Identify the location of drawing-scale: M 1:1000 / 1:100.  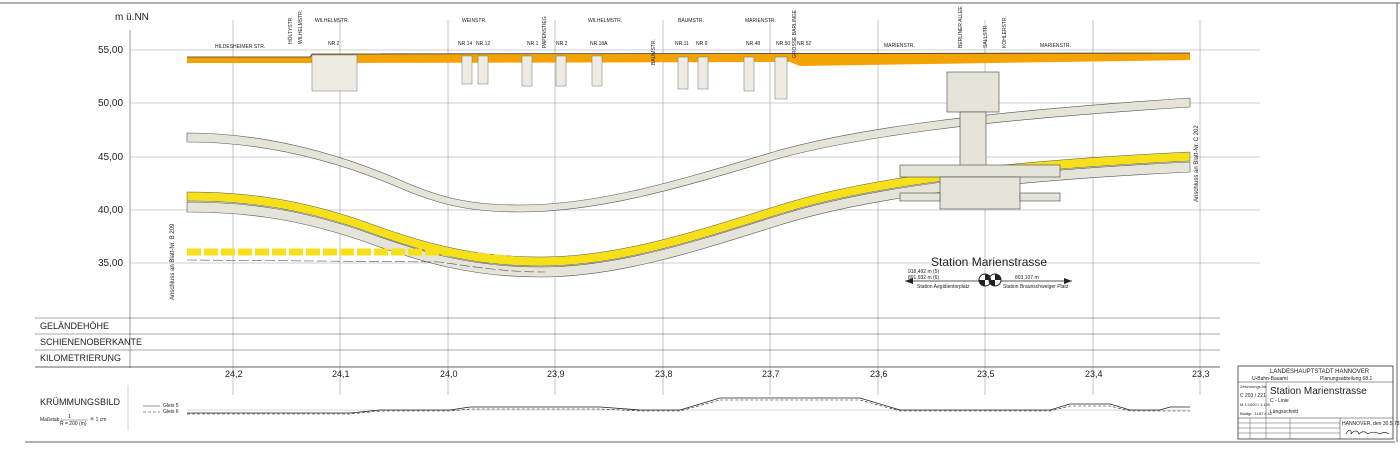
(1255, 404).